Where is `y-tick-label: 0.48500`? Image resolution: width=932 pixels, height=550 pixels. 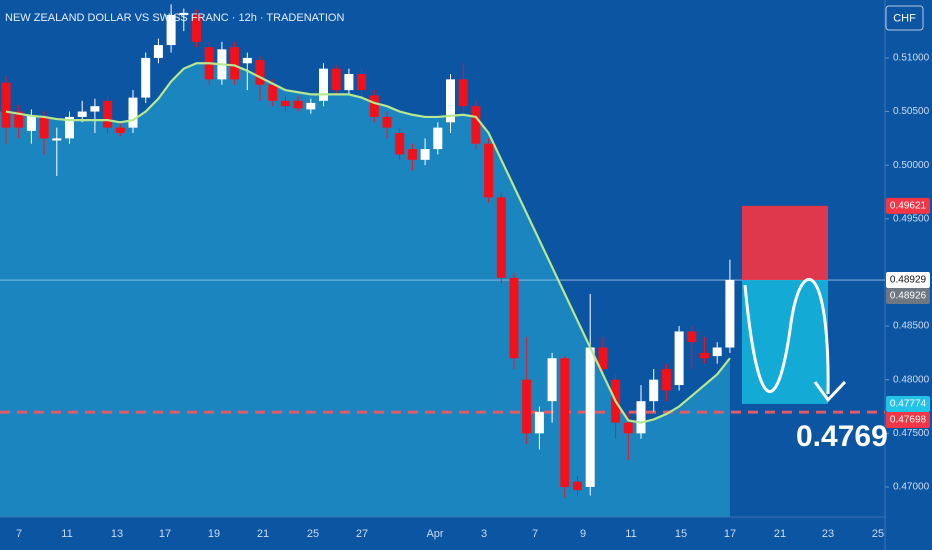
y-tick-label: 0.48500 is located at coordinates (911, 326).